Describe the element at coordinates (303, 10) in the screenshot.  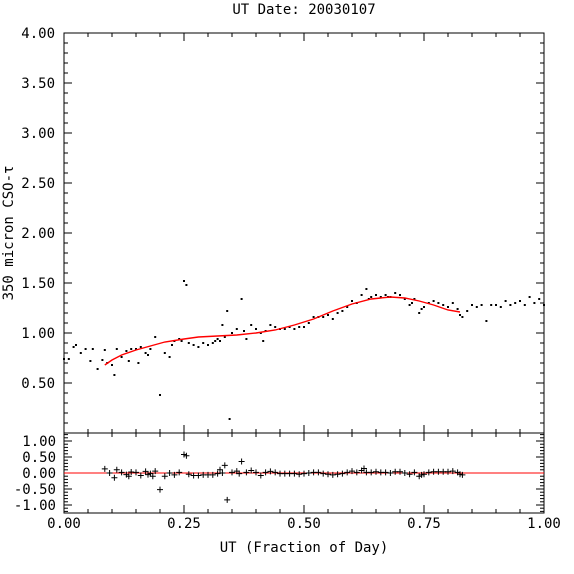
I see `chart-title: UT Date: 20030107` at that location.